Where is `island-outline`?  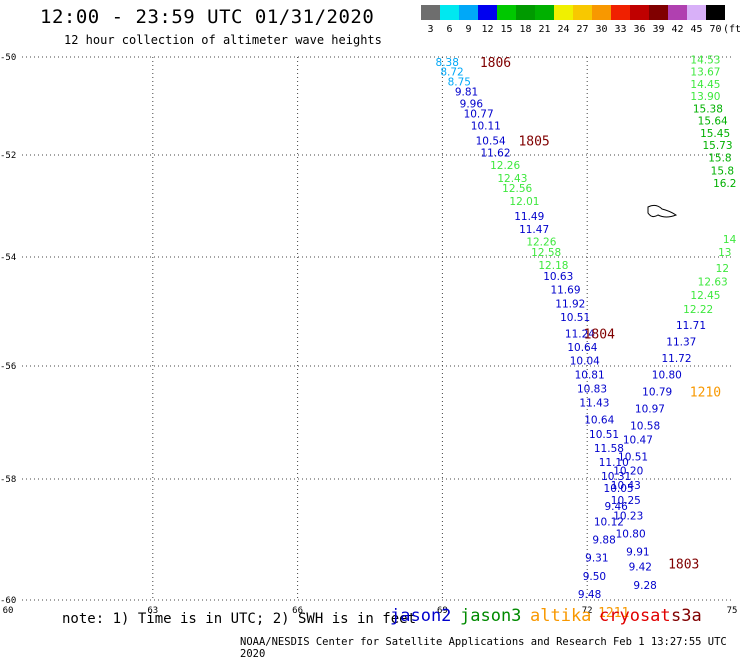
island-outline is located at coordinates (662, 211).